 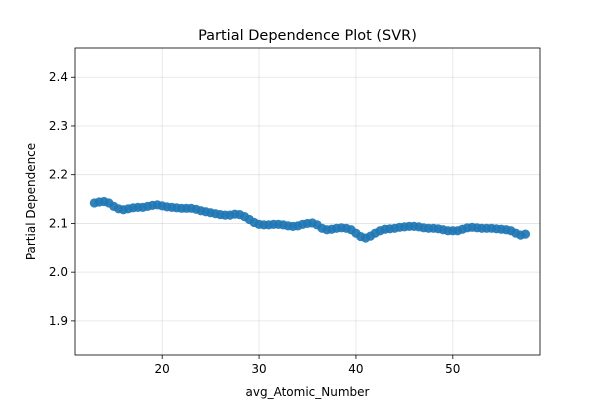 What do you see at coordinates (355, 369) in the screenshot?
I see `x-tick-label: 40` at bounding box center [355, 369].